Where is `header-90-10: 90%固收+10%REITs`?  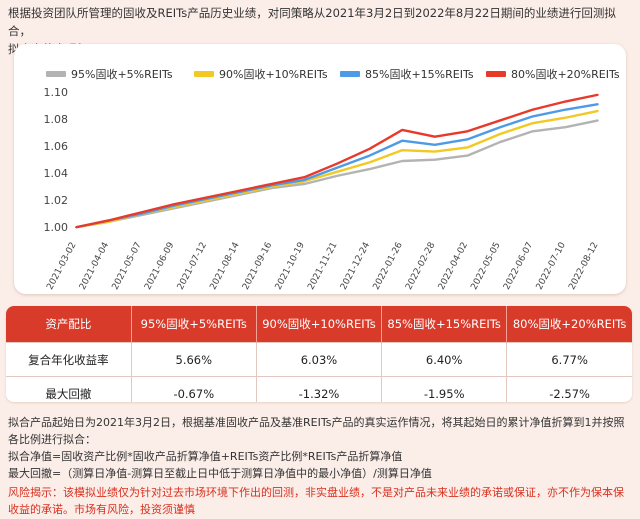
header-90-10: 90%固收+10%REITs is located at coordinates (319, 324).